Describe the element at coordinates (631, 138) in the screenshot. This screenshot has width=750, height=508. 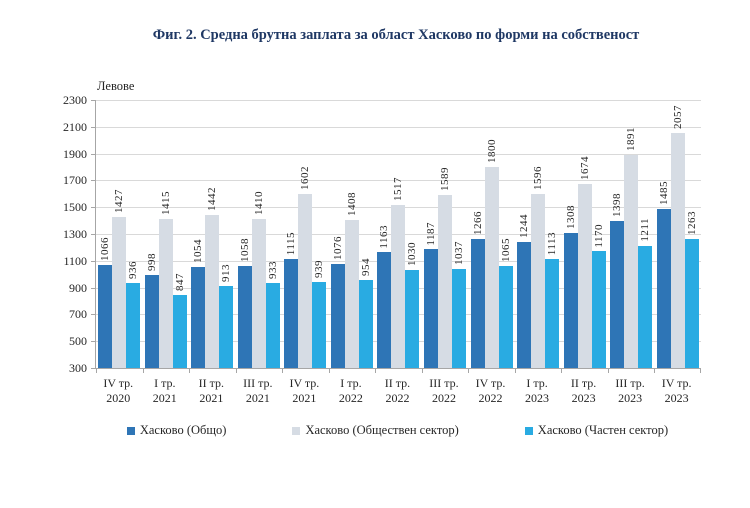
I see `bar-value-label: 1891` at that location.